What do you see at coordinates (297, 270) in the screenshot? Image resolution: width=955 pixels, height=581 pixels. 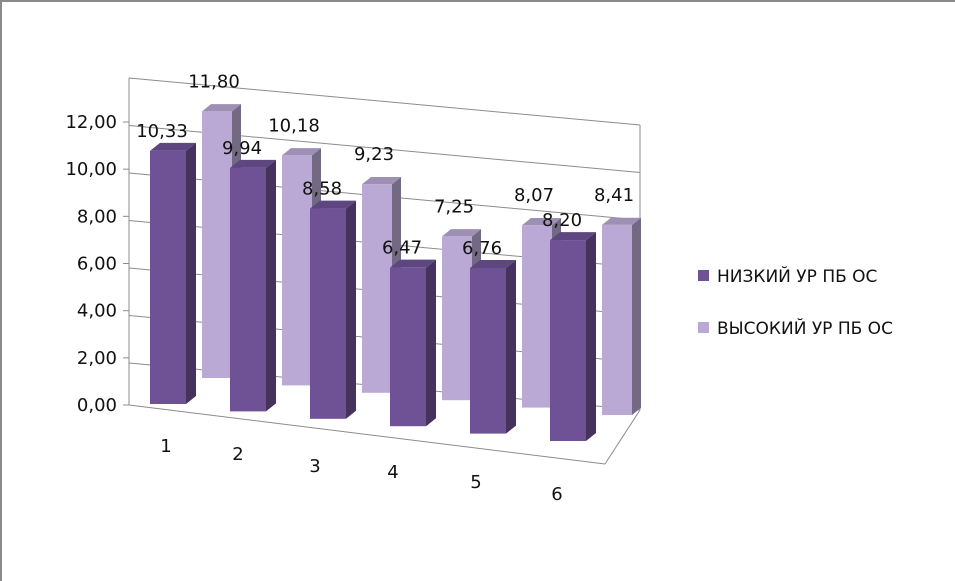 I see `bar-high-2-front` at bounding box center [297, 270].